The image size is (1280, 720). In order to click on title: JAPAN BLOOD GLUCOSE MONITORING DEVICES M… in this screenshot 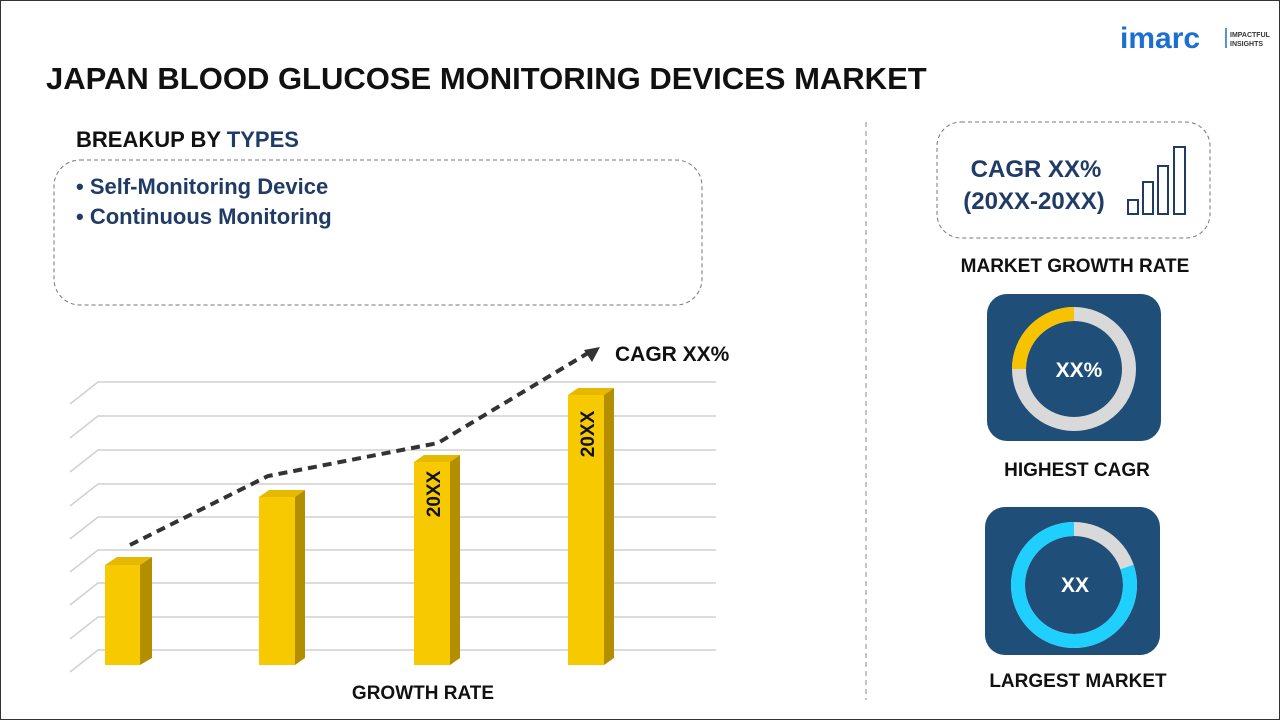, I will do `click(486, 78)`.